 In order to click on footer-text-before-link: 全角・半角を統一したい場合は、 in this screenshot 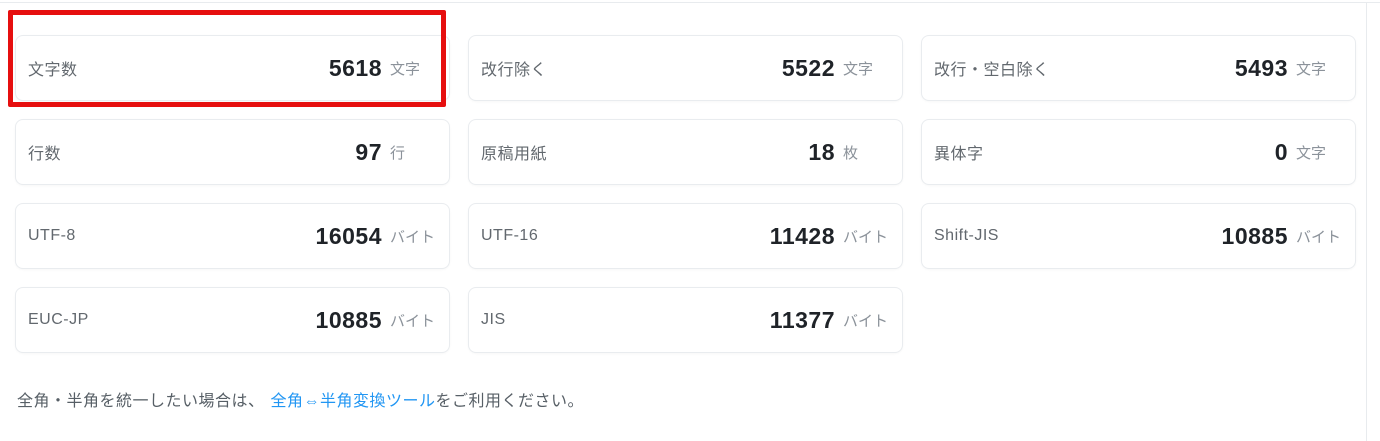, I will do `click(141, 401)`.